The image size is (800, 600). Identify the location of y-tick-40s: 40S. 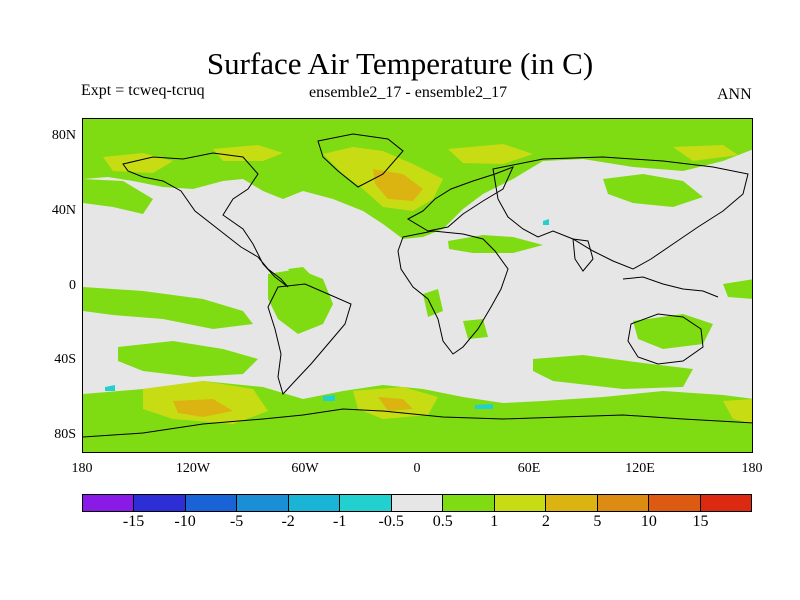
(65, 359).